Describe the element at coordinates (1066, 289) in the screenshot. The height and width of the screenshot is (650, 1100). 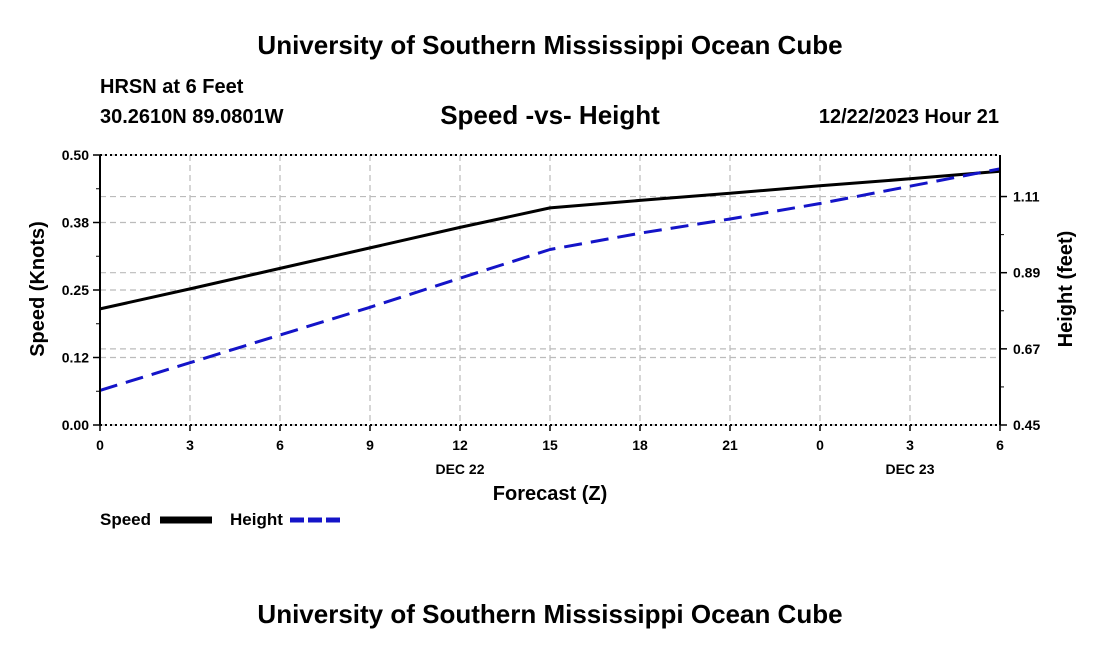
I see `y2-axis-label: Height (feet)` at that location.